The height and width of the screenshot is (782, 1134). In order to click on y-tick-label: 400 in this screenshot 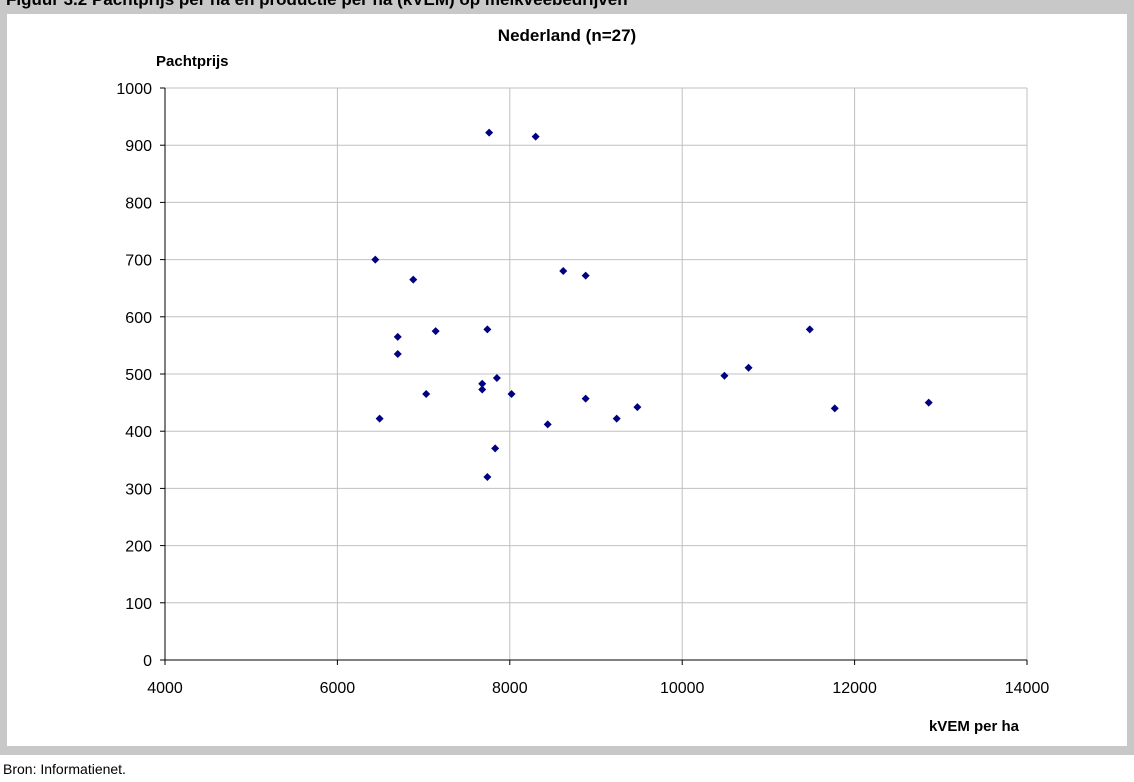, I will do `click(138, 432)`.